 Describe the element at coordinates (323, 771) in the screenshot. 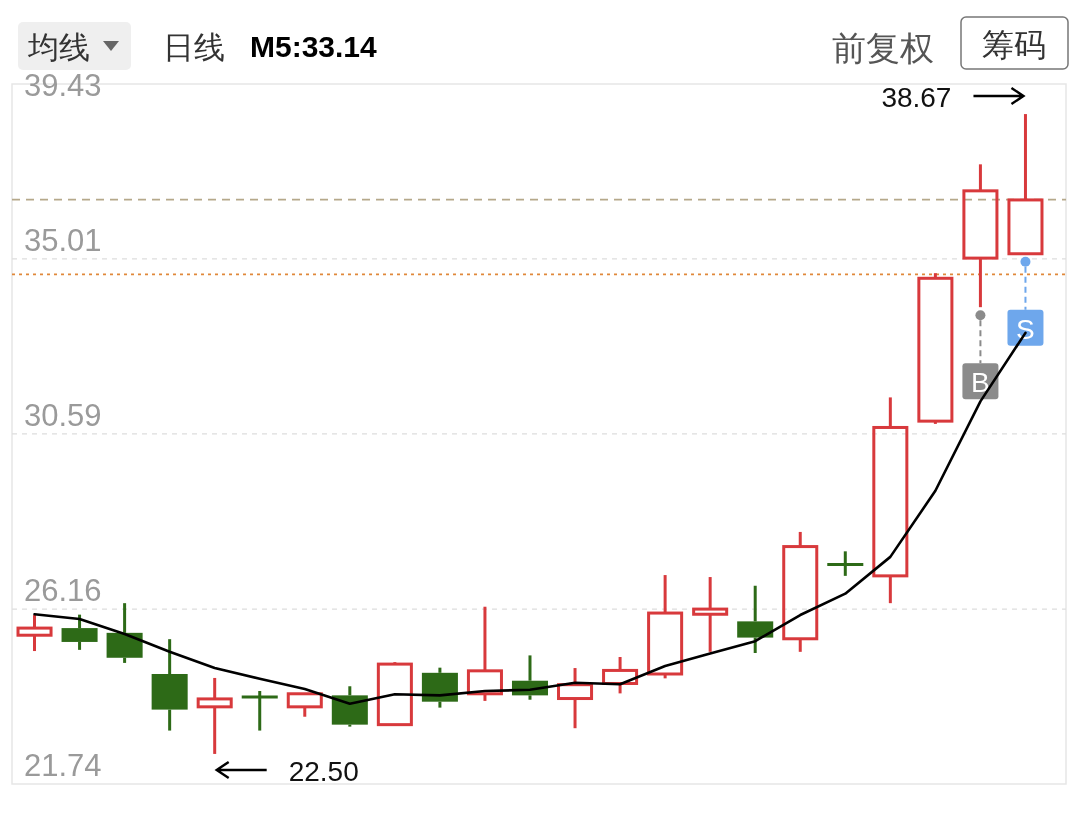

I see `annotation: 22.50` at that location.